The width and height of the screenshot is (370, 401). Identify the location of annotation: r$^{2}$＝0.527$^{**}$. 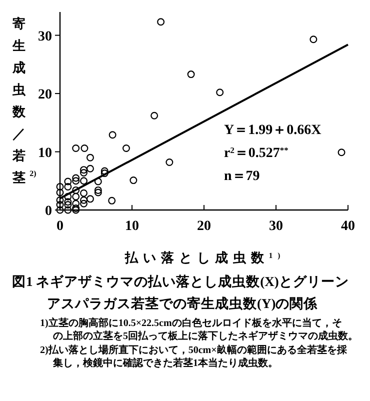
(256, 153).